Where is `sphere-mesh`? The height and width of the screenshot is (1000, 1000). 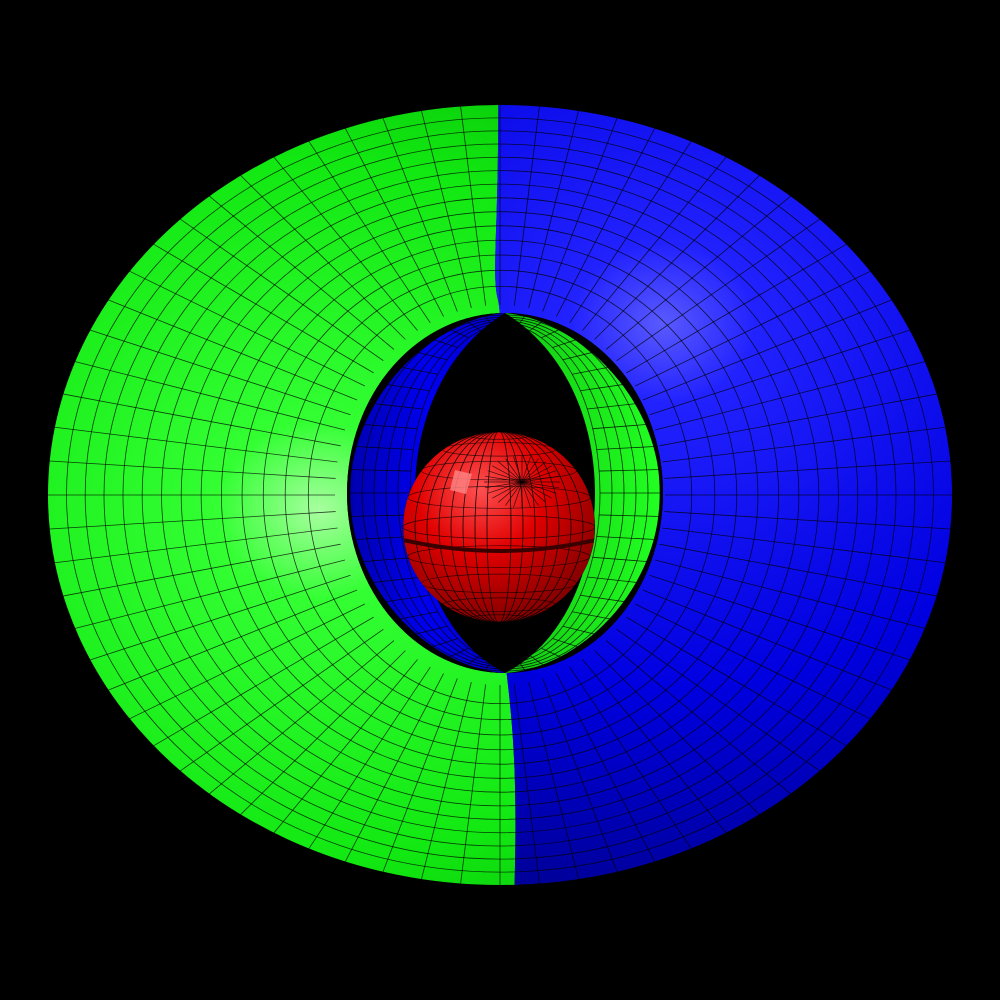 sphere-mesh is located at coordinates (499, 527).